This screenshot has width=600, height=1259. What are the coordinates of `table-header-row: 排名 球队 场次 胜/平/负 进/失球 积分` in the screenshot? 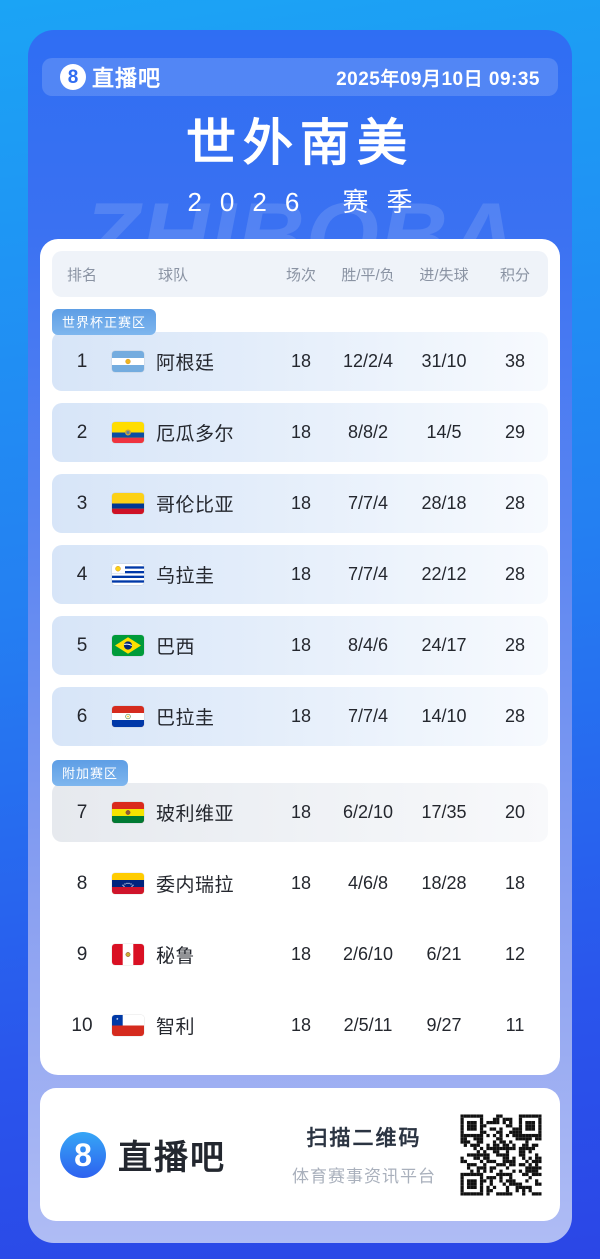 It's located at (300, 274).